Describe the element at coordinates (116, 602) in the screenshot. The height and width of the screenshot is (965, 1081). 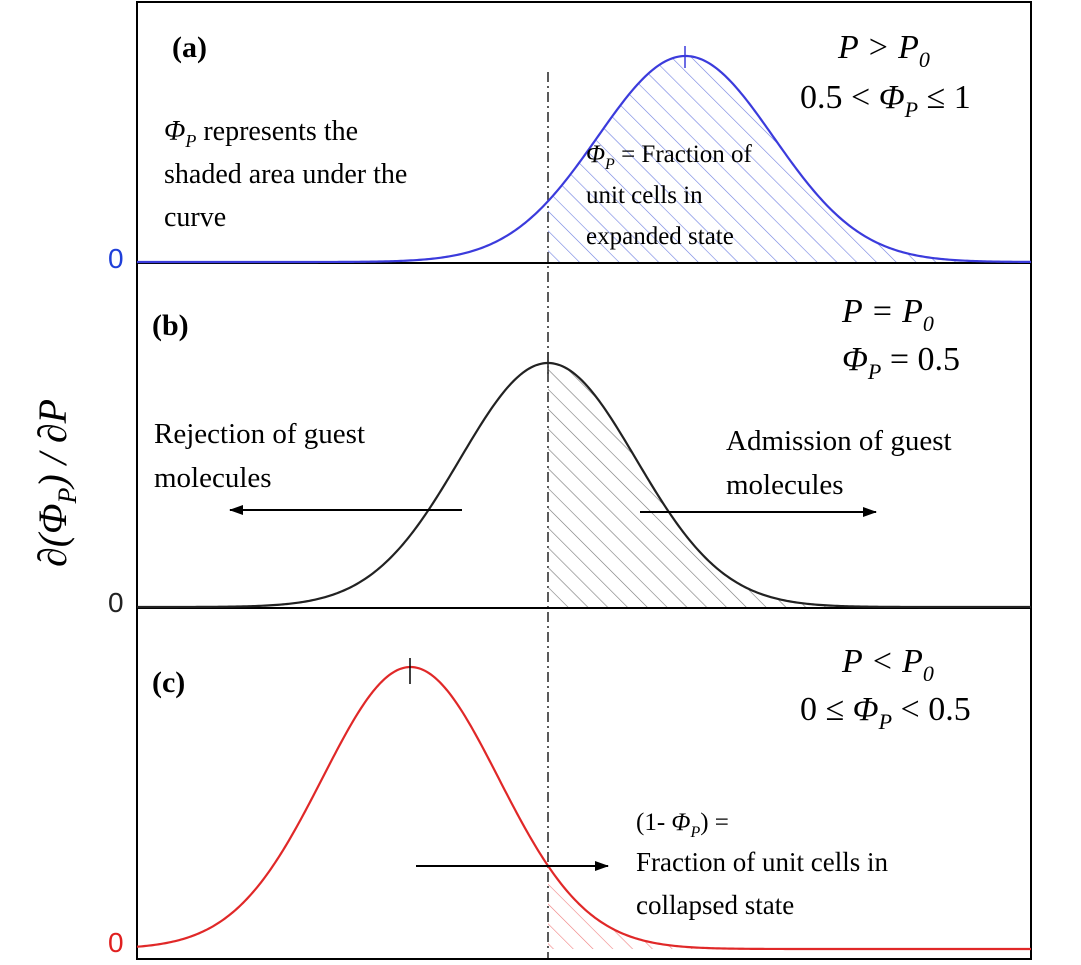
I see `zero-label-b: 0` at that location.